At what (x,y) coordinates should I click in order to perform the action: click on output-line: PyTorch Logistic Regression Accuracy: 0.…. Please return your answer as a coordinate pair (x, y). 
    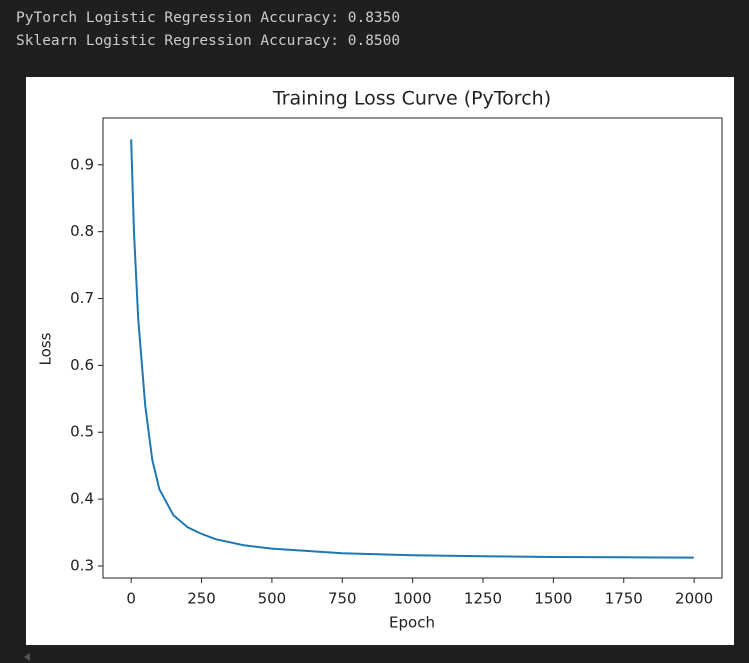
    Looking at the image, I should click on (208, 18).